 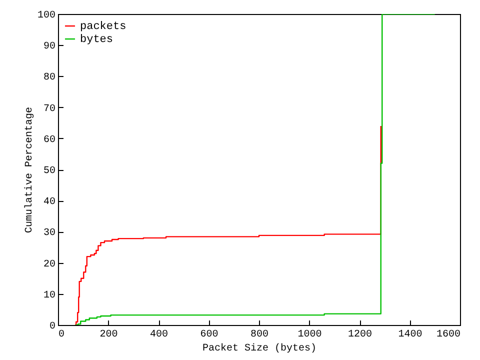 I want to click on x-tick-label: 800, so click(x=259, y=335).